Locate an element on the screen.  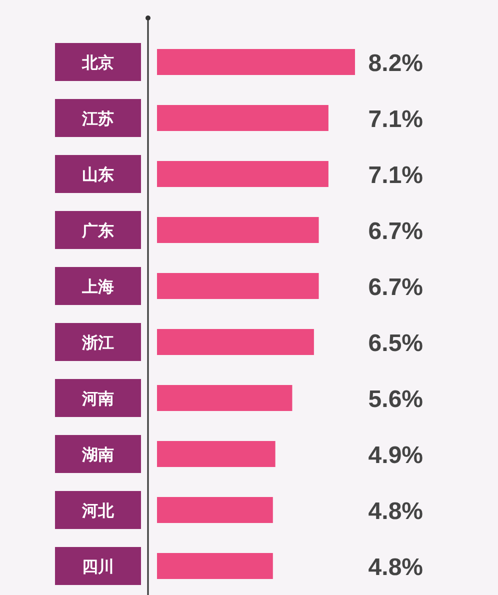
y-tick-label: 河北 is located at coordinates (98, 510).